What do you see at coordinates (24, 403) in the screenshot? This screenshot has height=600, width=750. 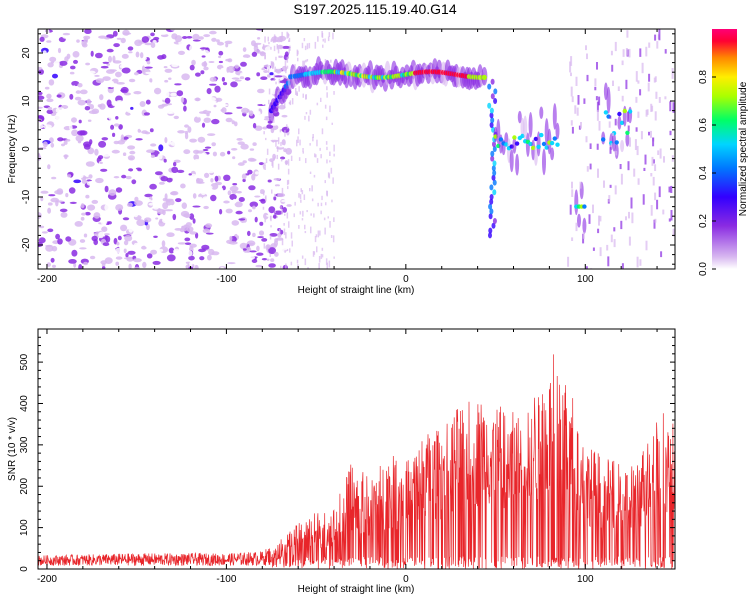 I see `y-tick-label: 400` at bounding box center [24, 403].